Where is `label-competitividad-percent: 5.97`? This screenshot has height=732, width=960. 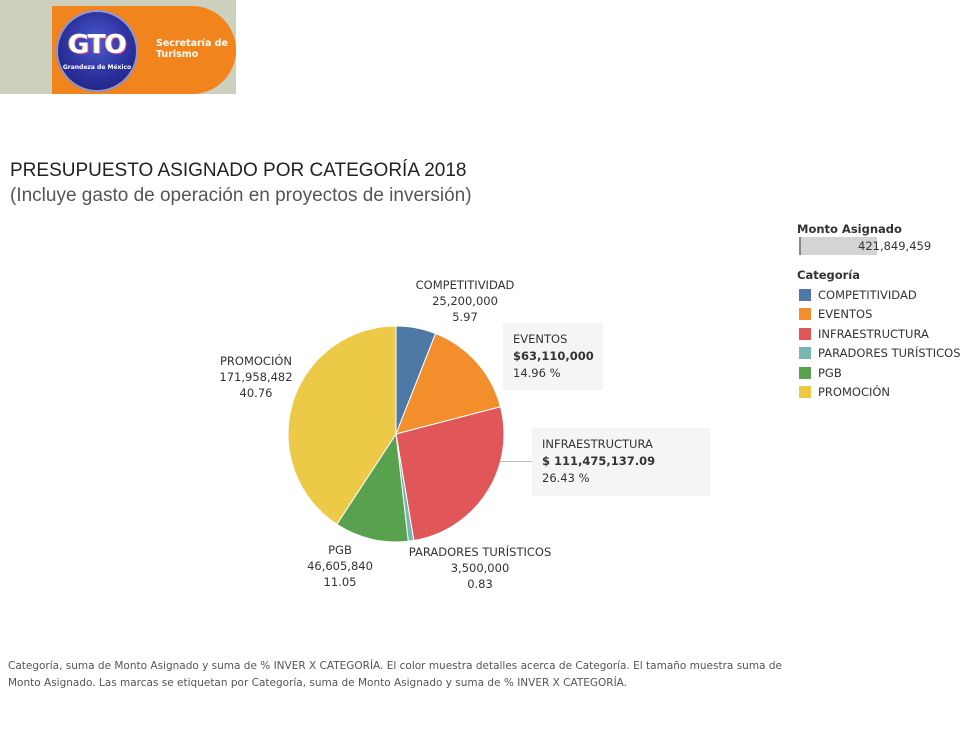
label-competitividad-percent: 5.97 is located at coordinates (465, 317).